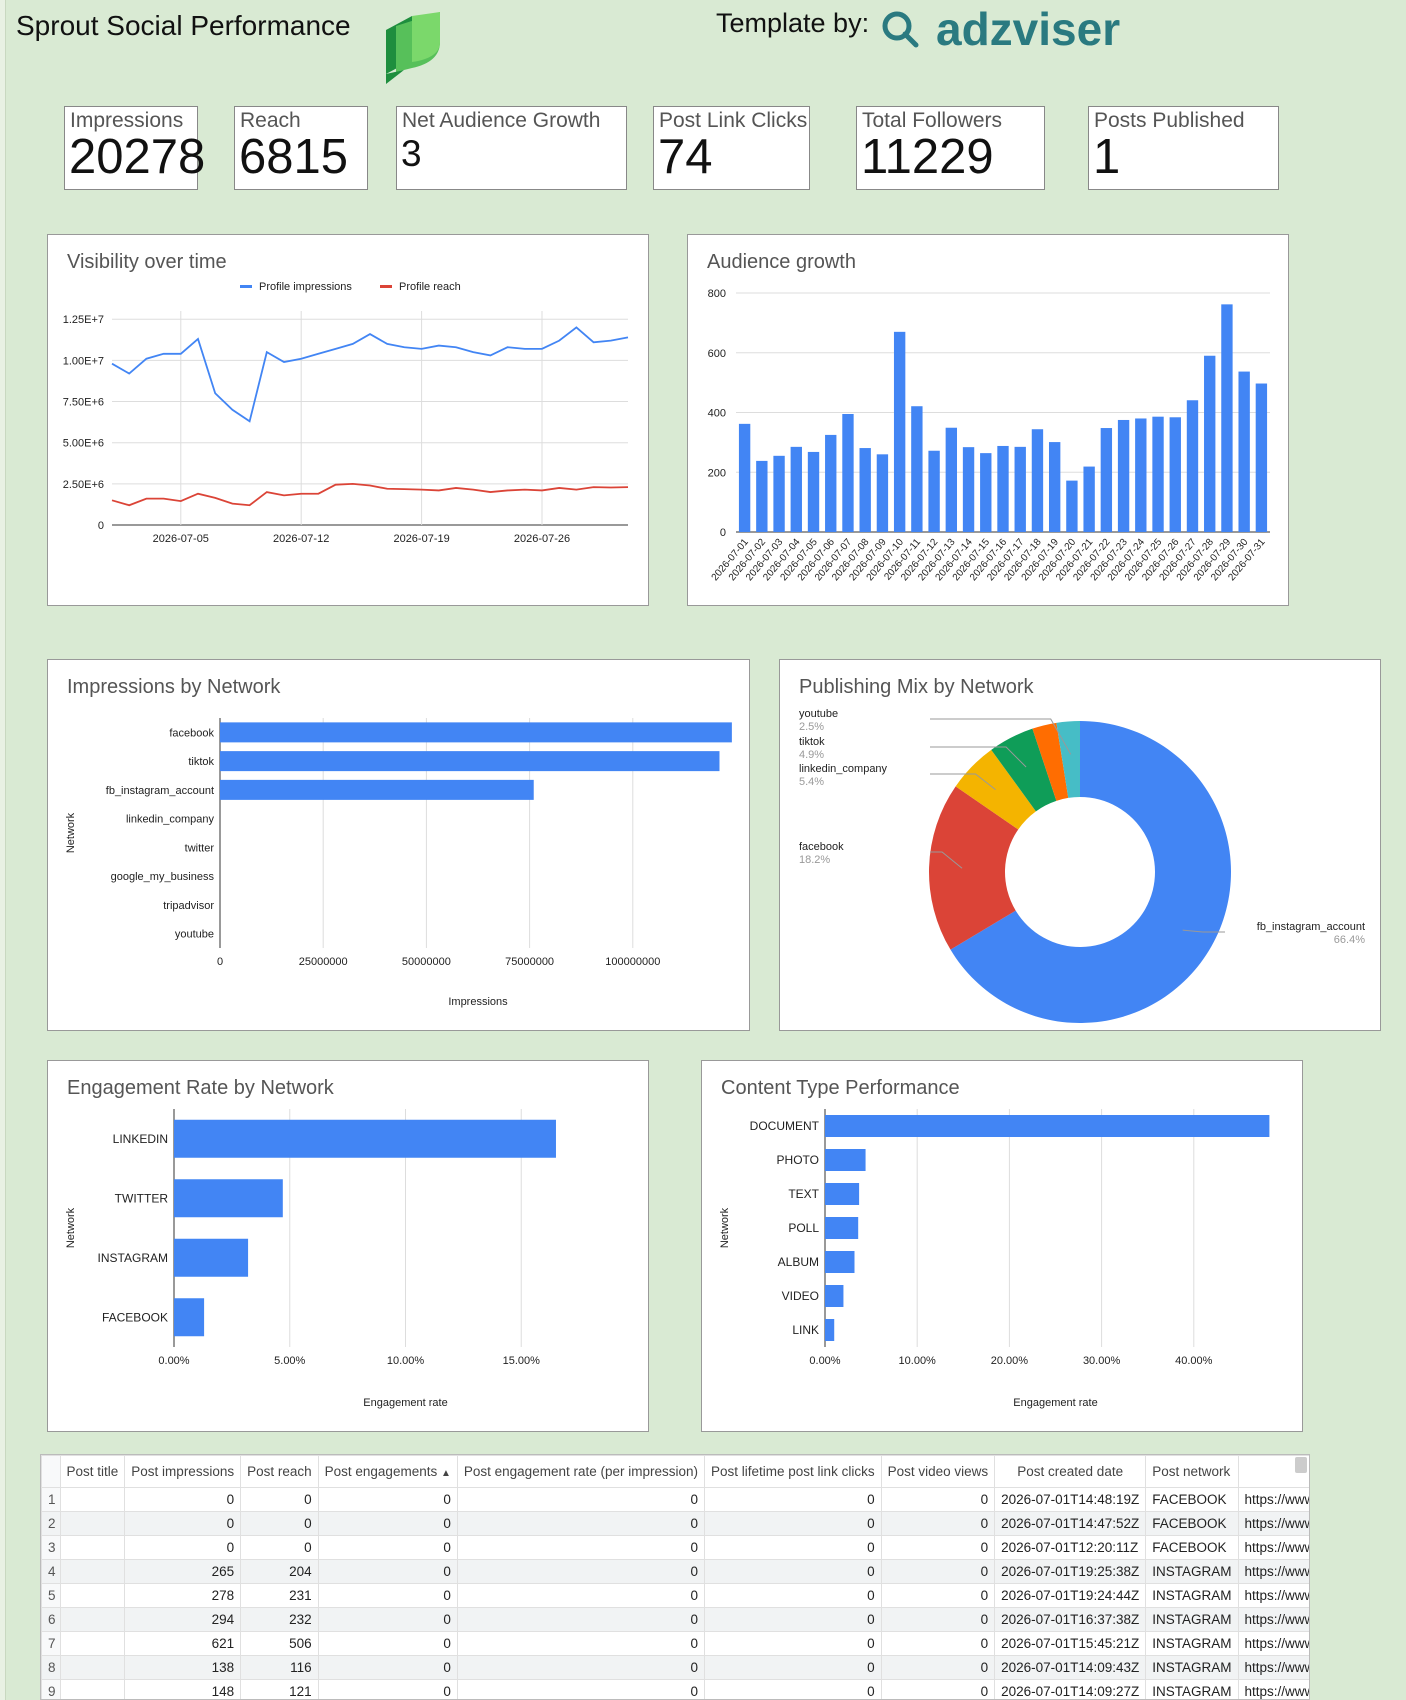  Describe the element at coordinates (1070, 1643) in the screenshot. I see `table-cell: 2026-07-01T15:45:21Z` at that location.